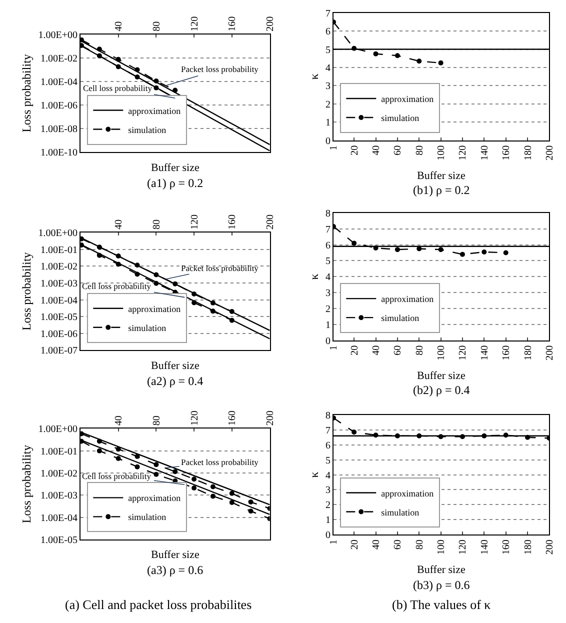 This screenshot has height=623, width=566. What do you see at coordinates (117, 286) in the screenshot?
I see `annotation: Cell loss probability` at bounding box center [117, 286].